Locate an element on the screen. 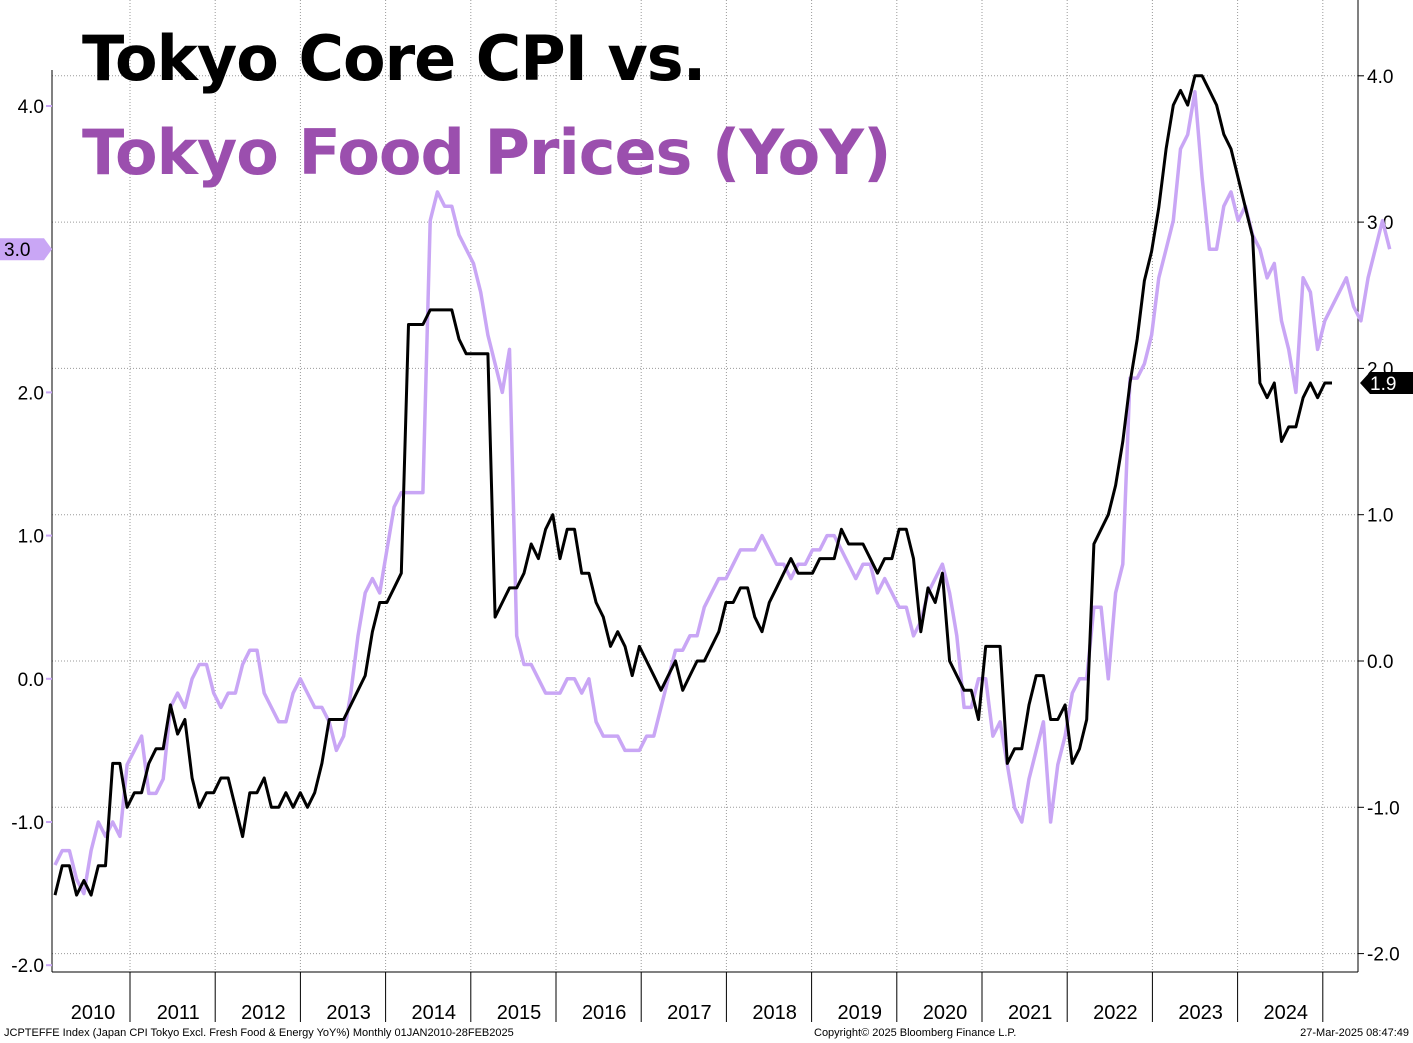 Image resolution: width=1413 pixels, height=1043 pixels. x-tick-label: 2016 is located at coordinates (604, 1013).